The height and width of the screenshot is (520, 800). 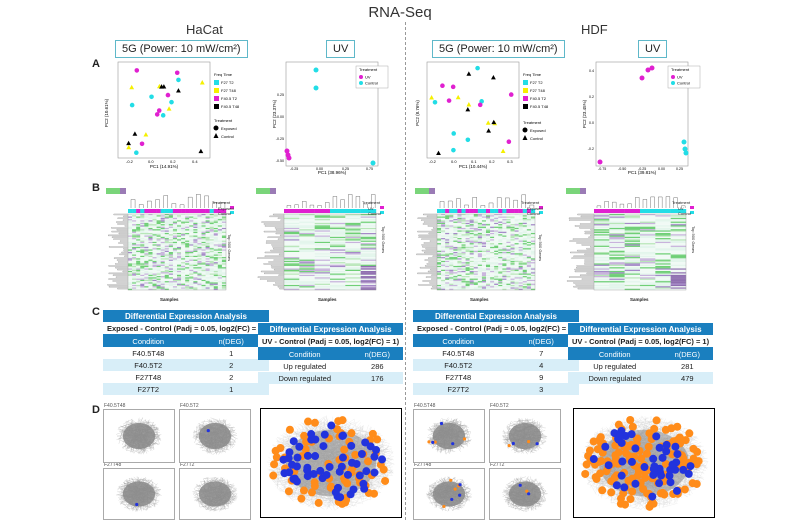 I want to click on x-tick: 0.4, so click(x=195, y=161).